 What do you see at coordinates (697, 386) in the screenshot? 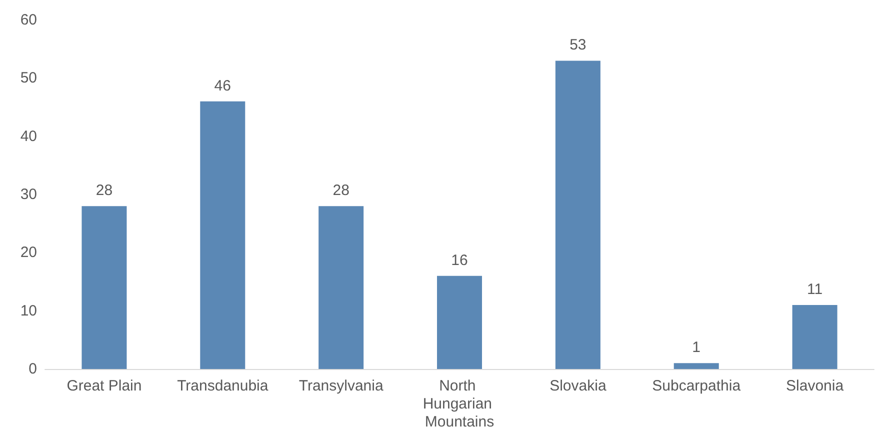
I see `x-tick-label: Subcarpathia` at bounding box center [697, 386].